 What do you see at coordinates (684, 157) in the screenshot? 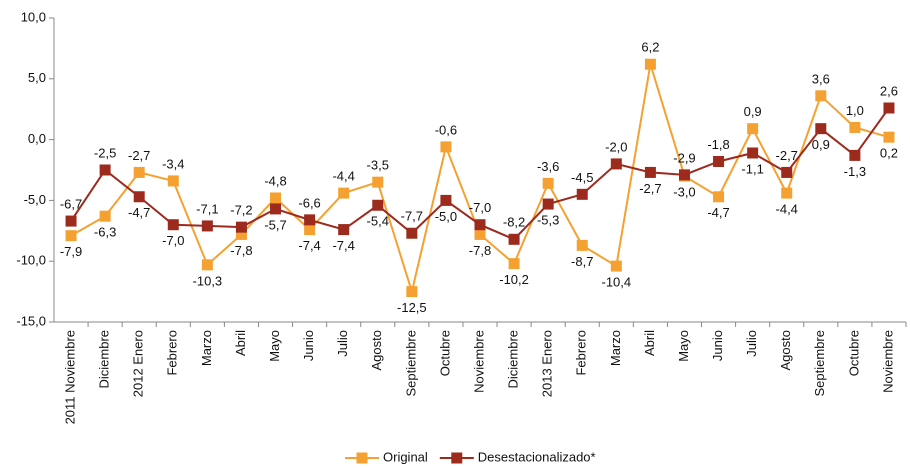
I see `data-label: -2,9` at bounding box center [684, 157].